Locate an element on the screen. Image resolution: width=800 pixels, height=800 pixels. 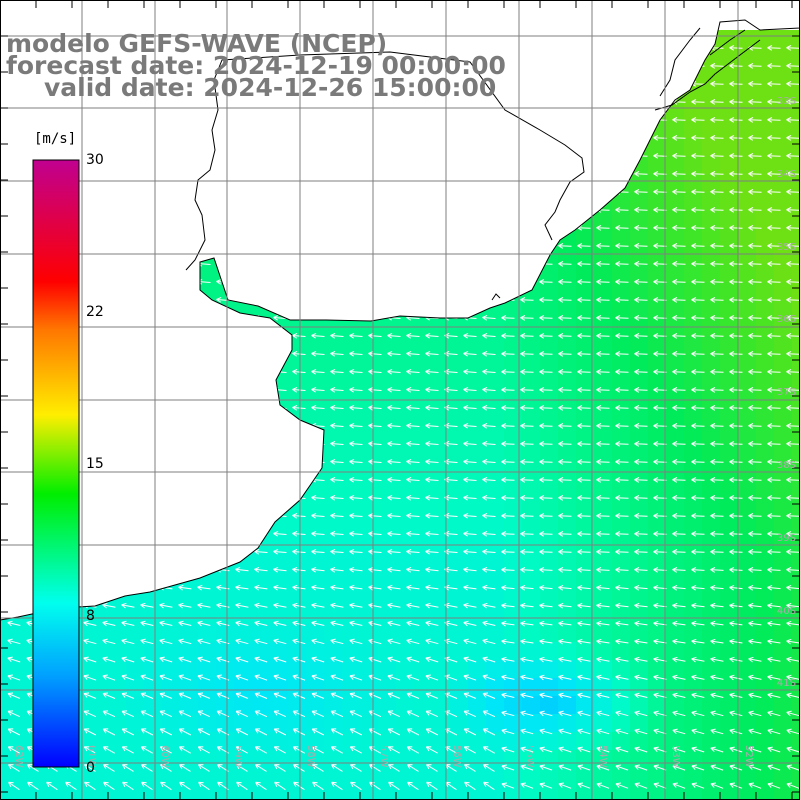
colorbar is located at coordinates (56, 463).